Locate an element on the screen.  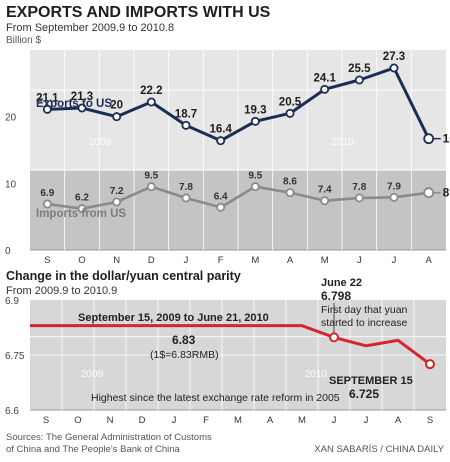
data-label: 7.4 is located at coordinates (325, 190).